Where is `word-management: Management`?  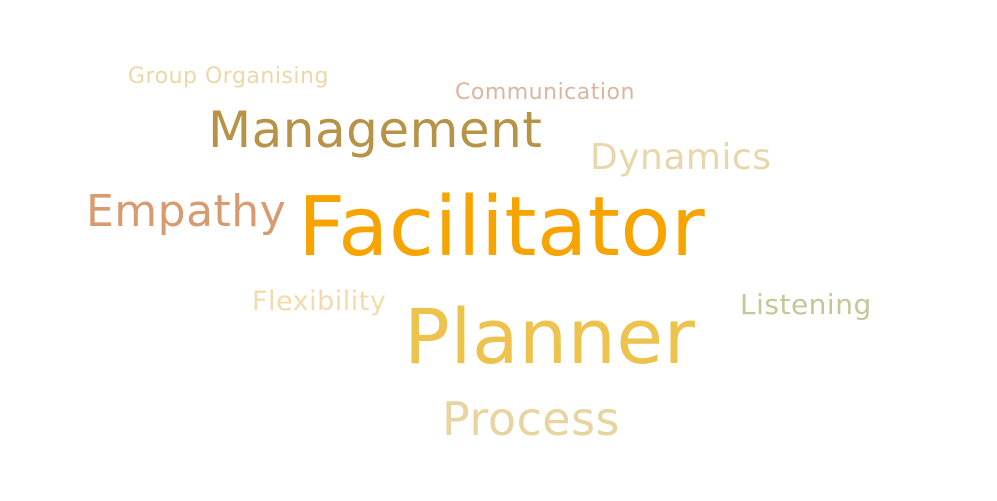
word-management: Management is located at coordinates (375, 130).